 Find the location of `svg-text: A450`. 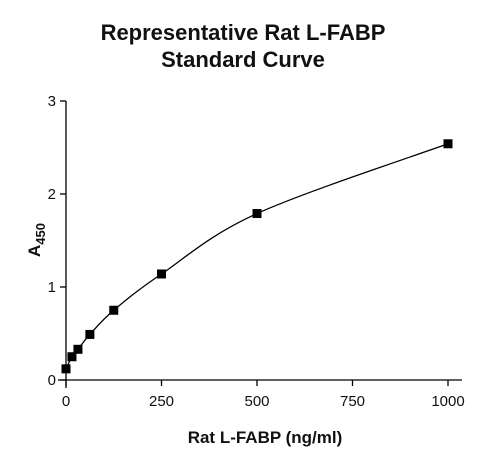

svg-text: A450 is located at coordinates (36, 240).